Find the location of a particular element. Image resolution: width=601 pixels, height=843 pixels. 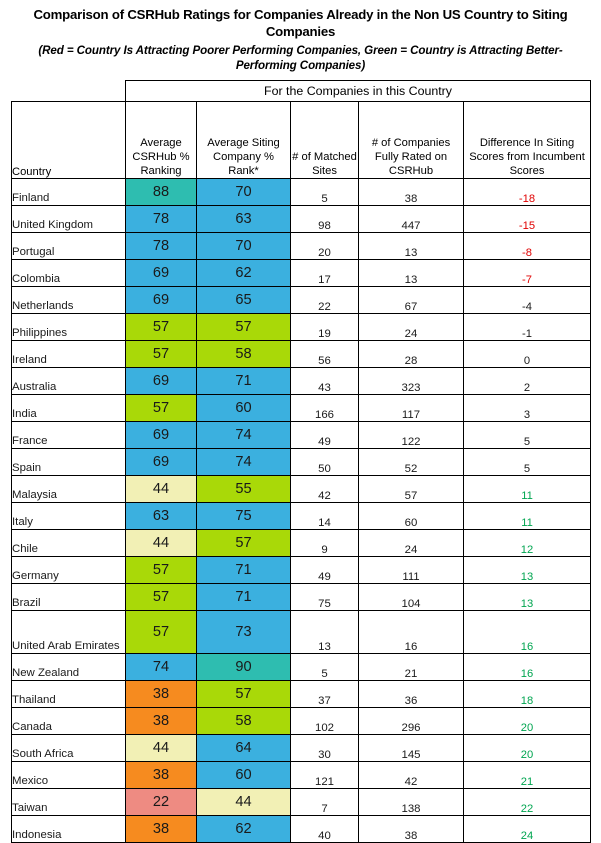

cell-csrhub: 78 is located at coordinates (161, 219).